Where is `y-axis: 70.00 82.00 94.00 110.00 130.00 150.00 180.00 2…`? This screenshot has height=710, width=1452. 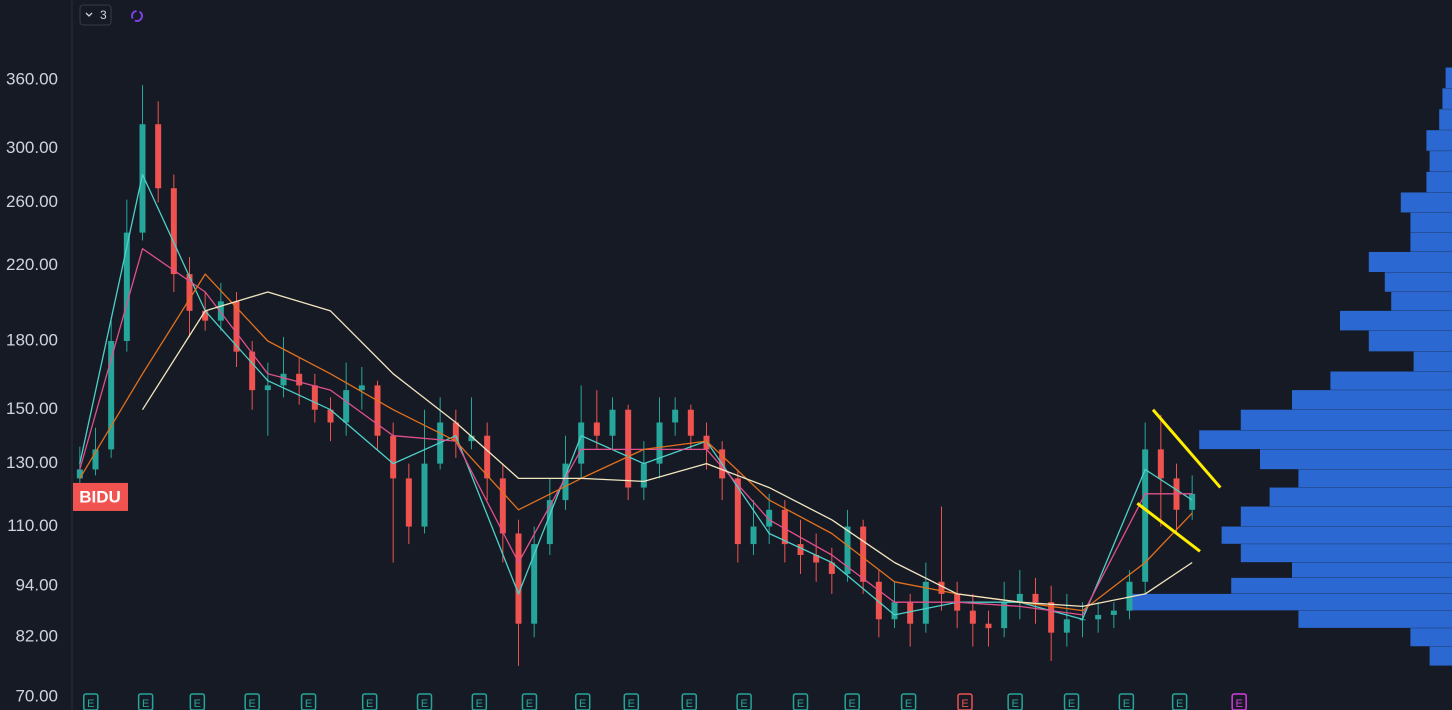 y-axis: 70.00 82.00 94.00 110.00 130.00 150.00 180.00 2… is located at coordinates (32, 387).